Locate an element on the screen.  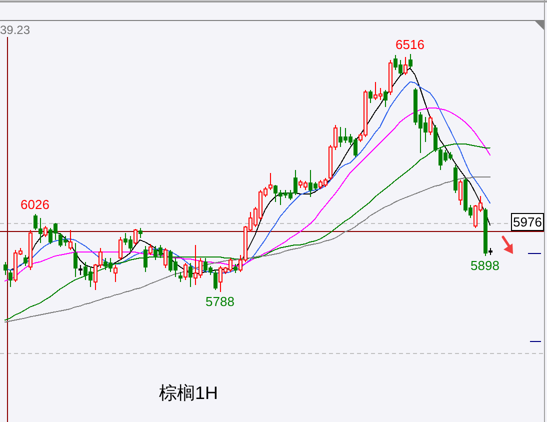
ref-line-label: 5976 is located at coordinates (527, 222).